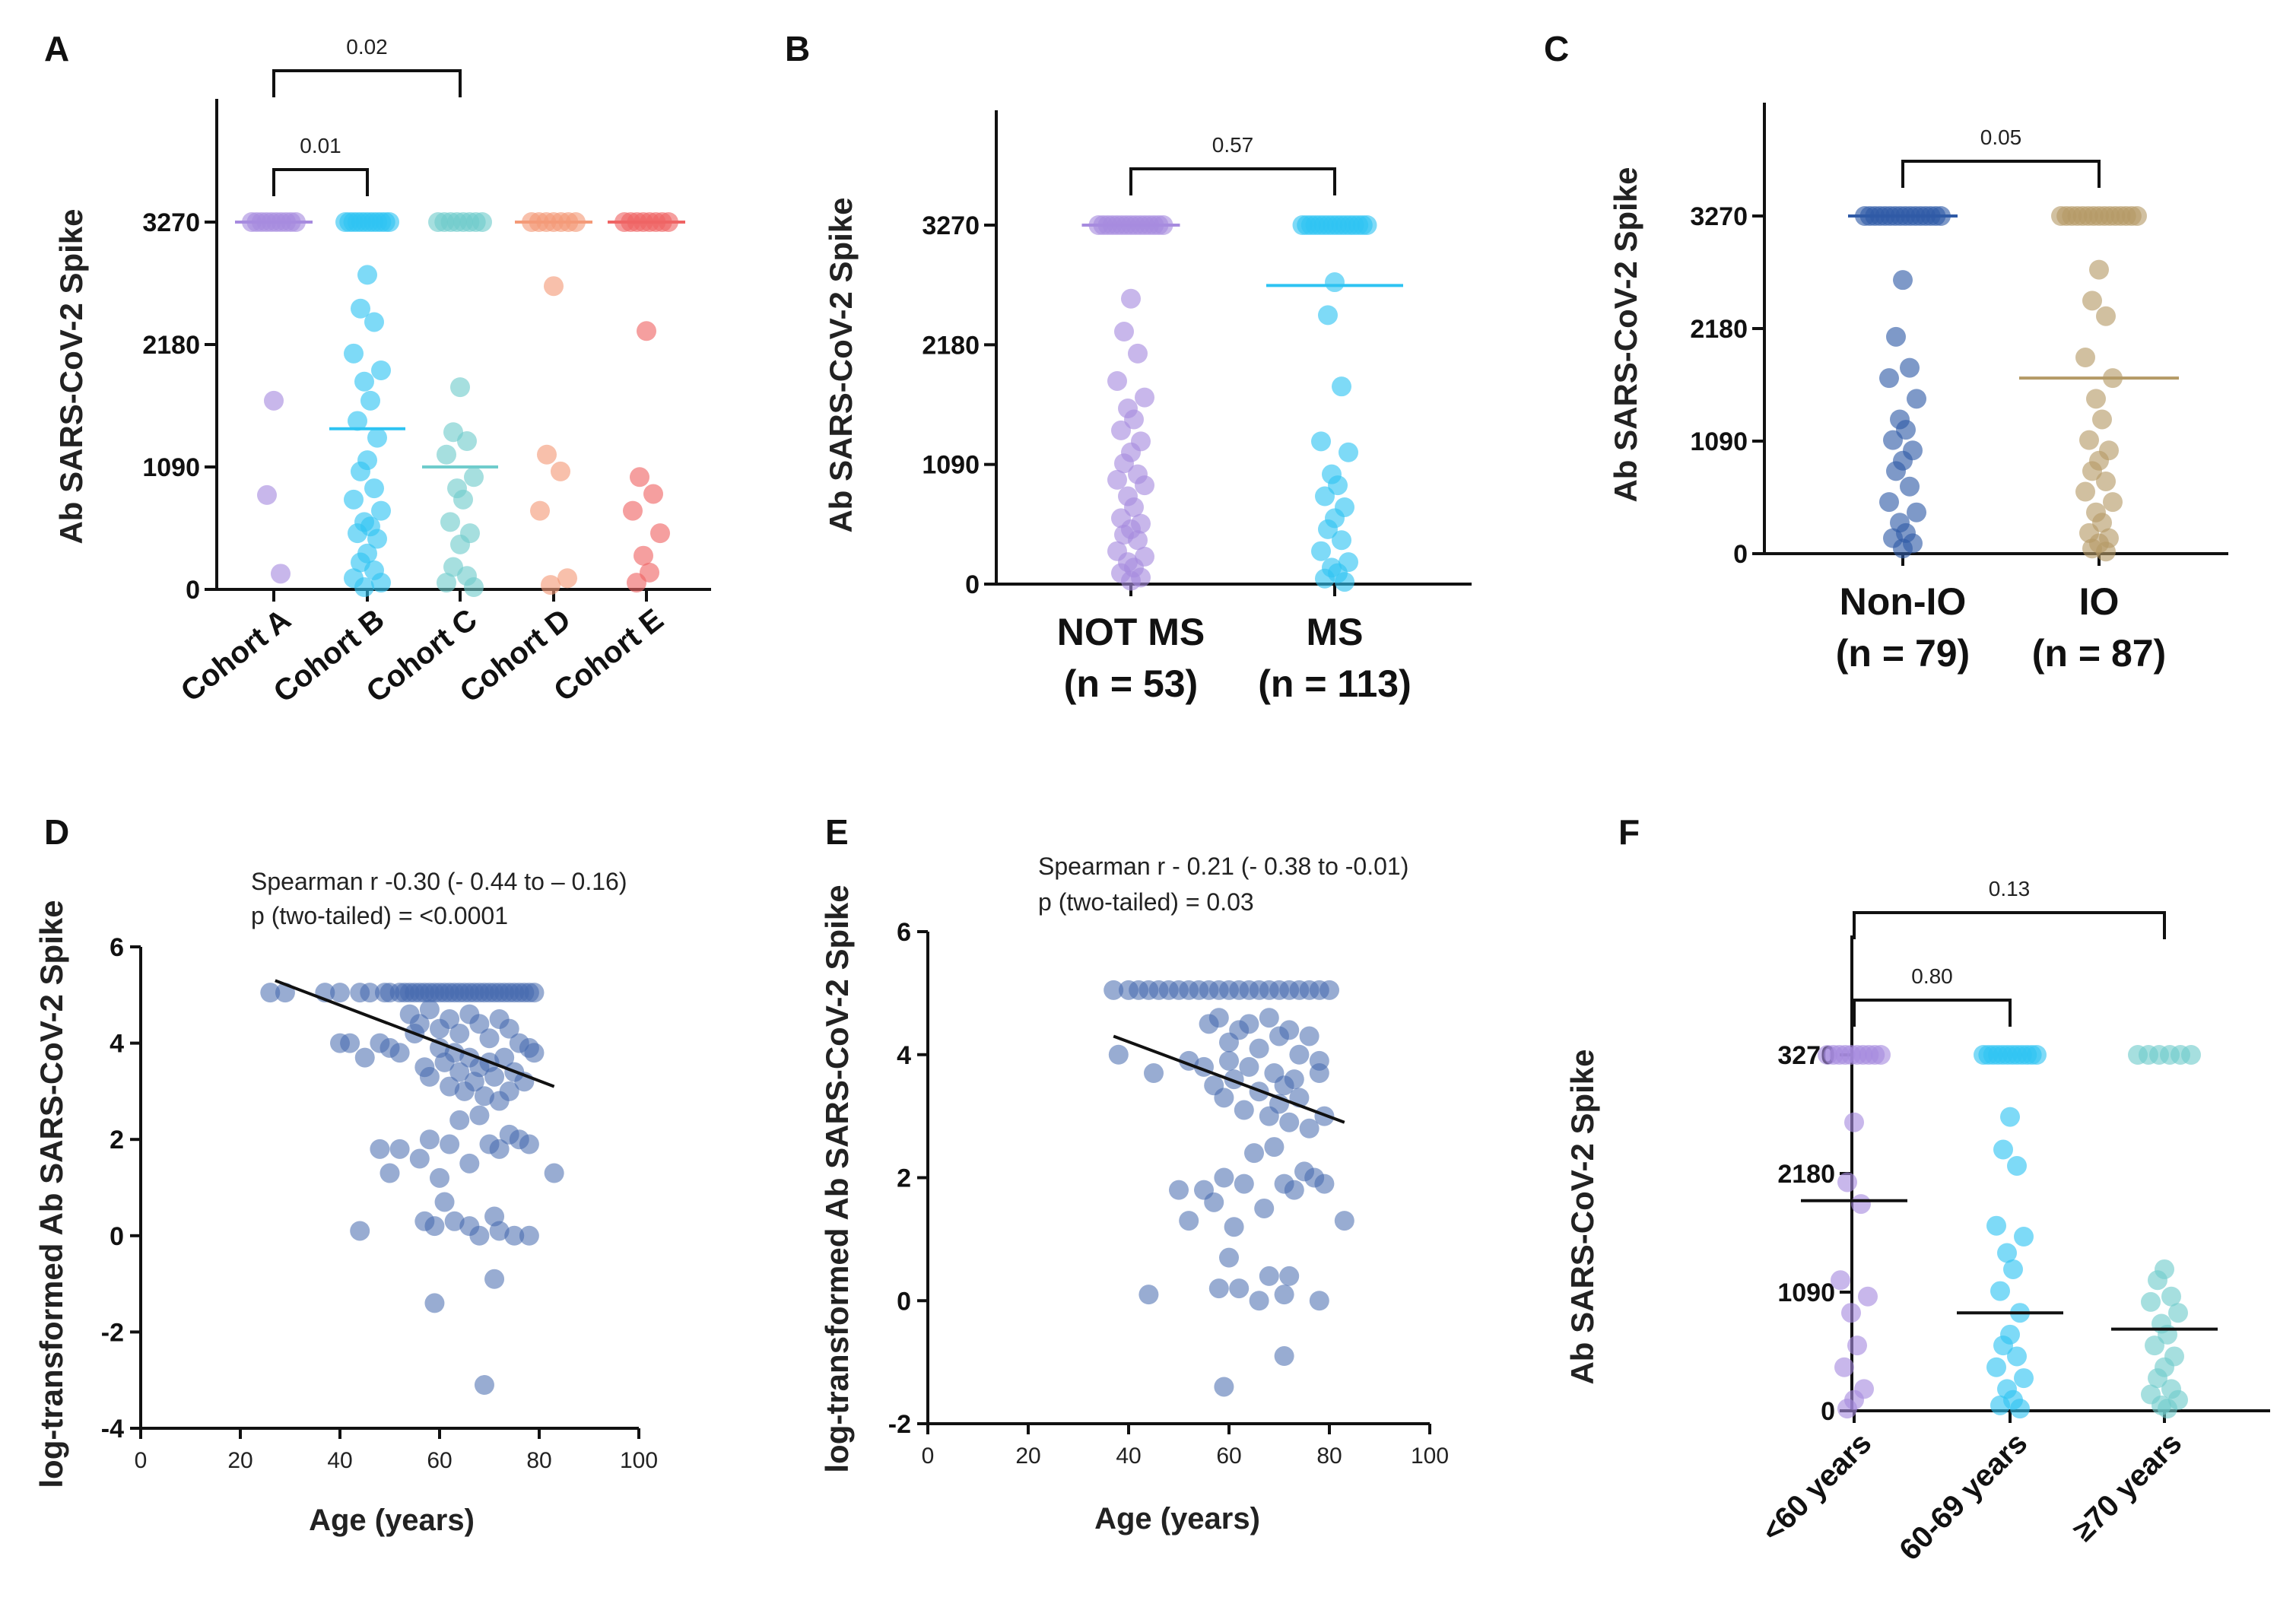 The width and height of the screenshot is (2296, 1607). What do you see at coordinates (1828, 1411) in the screenshot?
I see `panel-f-ytick-label: 0` at bounding box center [1828, 1411].